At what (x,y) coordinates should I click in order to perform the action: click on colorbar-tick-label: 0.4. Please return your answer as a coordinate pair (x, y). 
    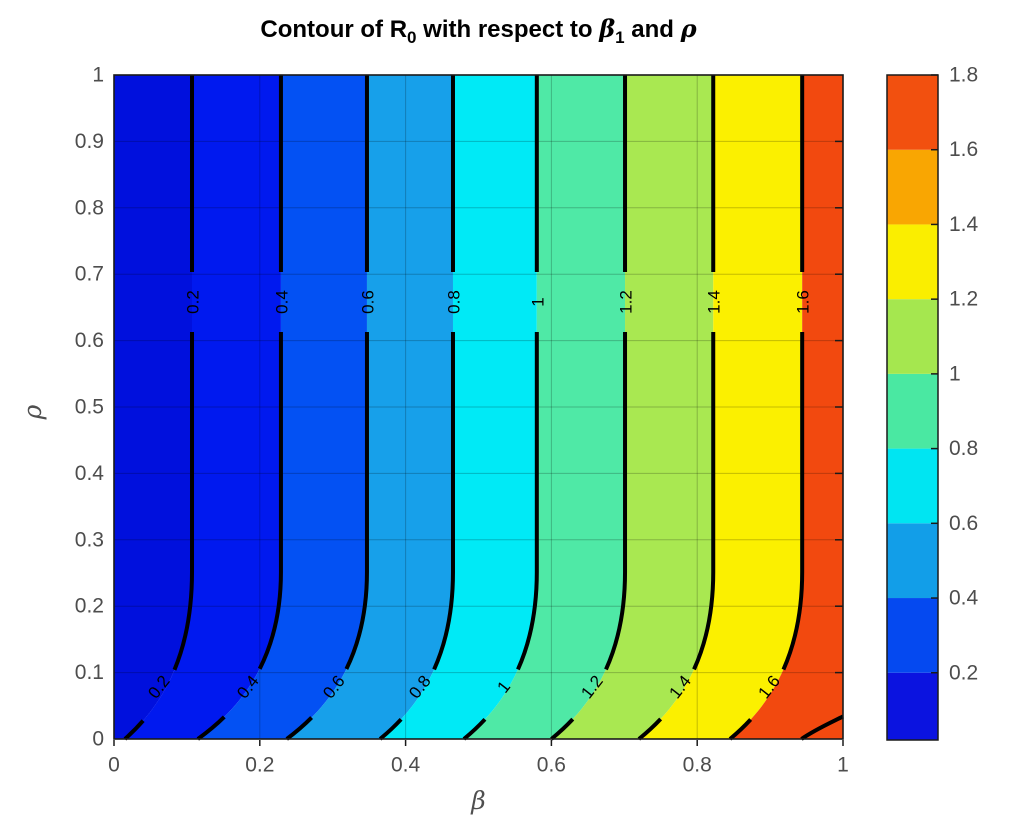
    Looking at the image, I should click on (964, 598).